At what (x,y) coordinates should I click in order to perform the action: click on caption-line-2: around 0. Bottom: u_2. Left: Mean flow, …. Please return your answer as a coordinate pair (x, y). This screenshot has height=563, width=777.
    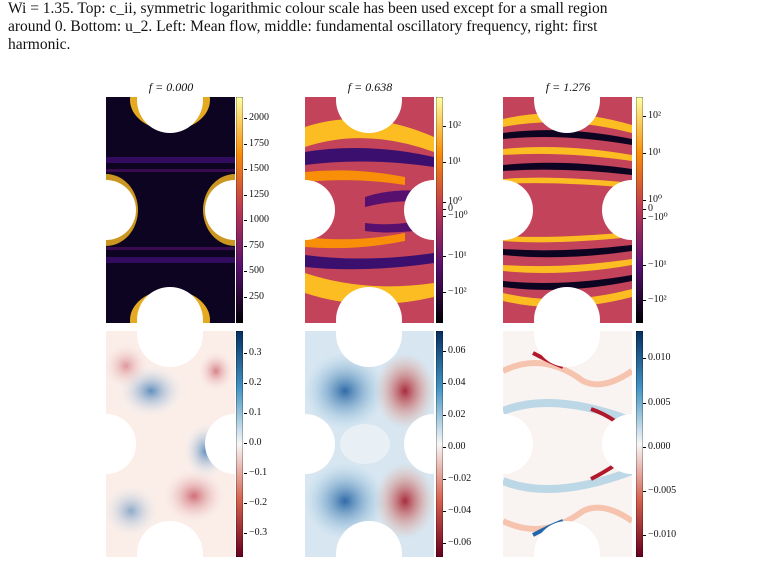
    Looking at the image, I should click on (303, 26).